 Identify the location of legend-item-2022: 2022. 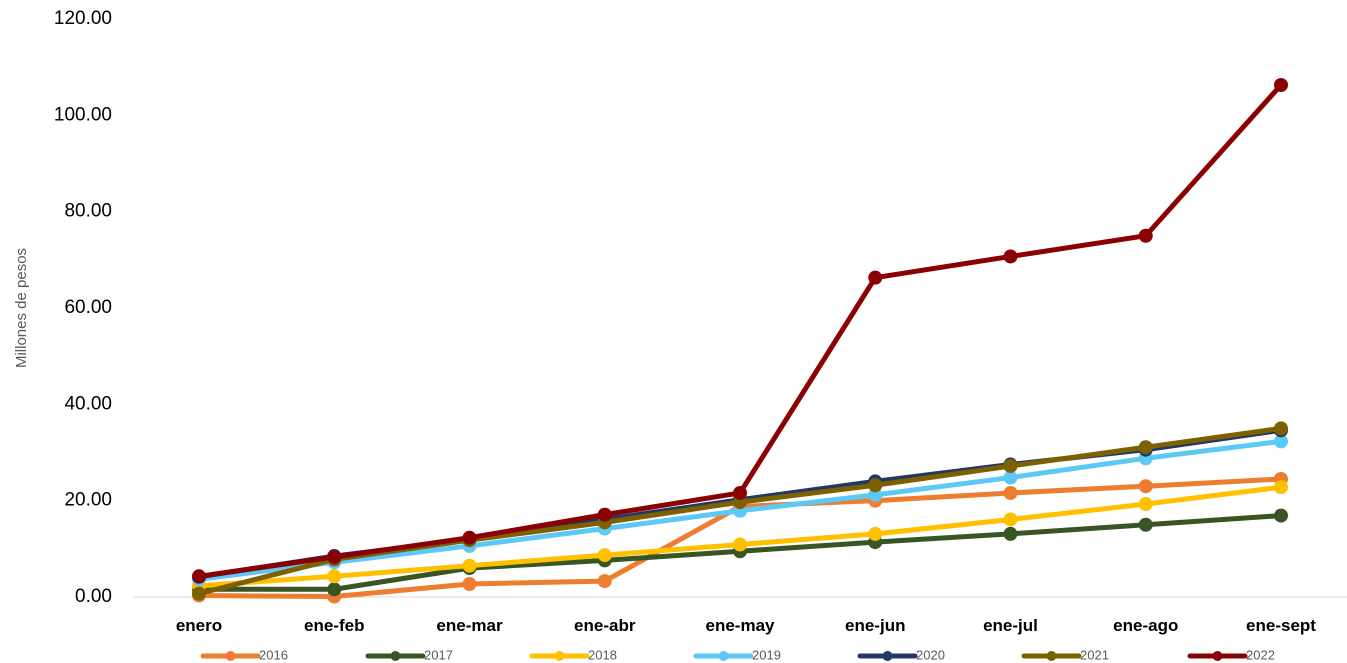
(1231, 654).